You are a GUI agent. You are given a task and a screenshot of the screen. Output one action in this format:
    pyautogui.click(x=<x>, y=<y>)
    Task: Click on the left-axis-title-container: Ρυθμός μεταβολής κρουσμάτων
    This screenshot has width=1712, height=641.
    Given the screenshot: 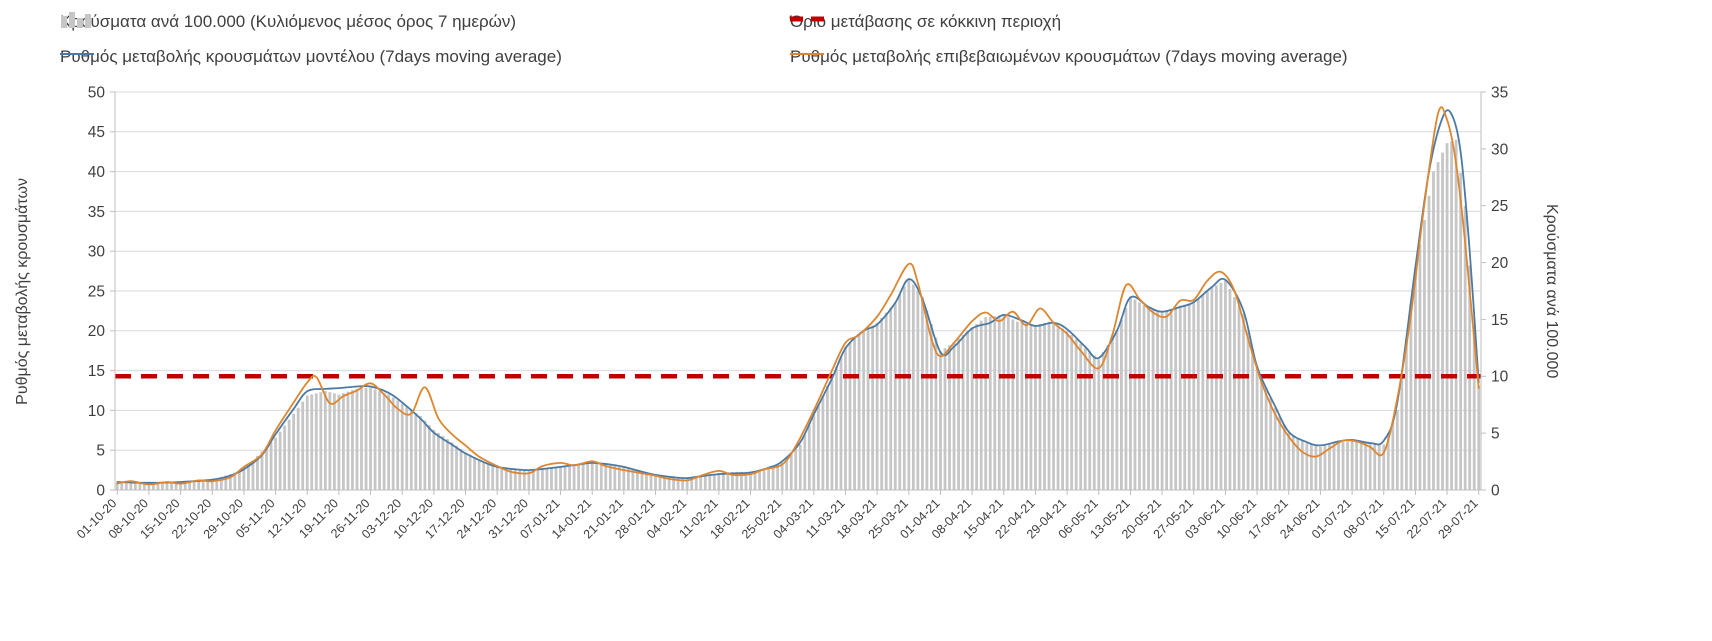 What is the action you would take?
    pyautogui.click(x=23, y=291)
    